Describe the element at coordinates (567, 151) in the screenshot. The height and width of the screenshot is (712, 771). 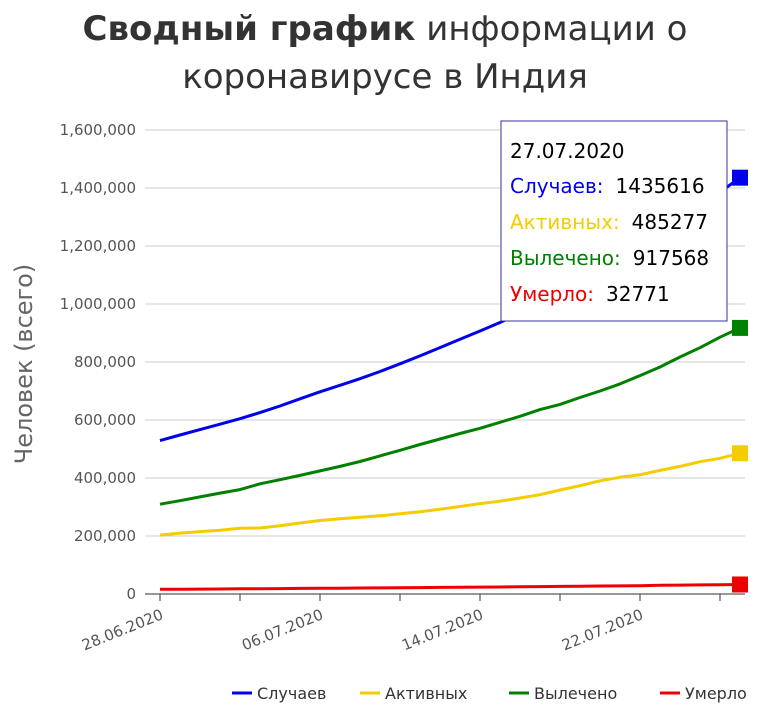
I see `tooltip-date: 27.07.2020` at that location.